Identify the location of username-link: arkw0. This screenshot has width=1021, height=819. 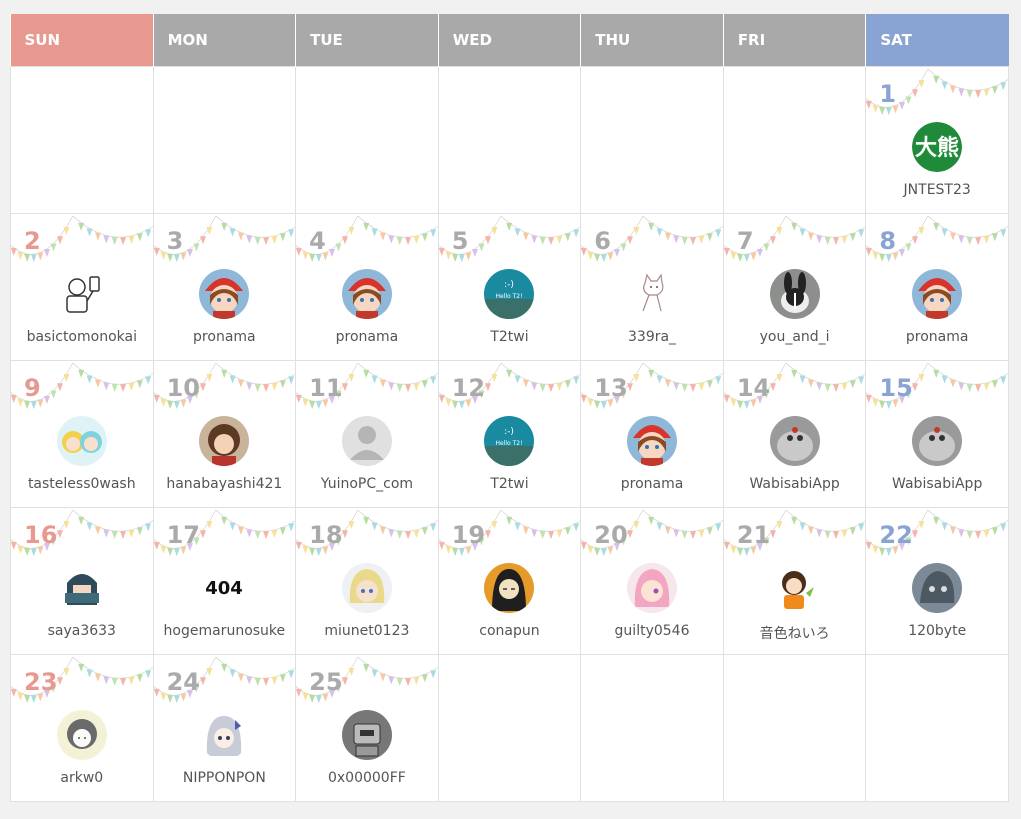
(82, 777).